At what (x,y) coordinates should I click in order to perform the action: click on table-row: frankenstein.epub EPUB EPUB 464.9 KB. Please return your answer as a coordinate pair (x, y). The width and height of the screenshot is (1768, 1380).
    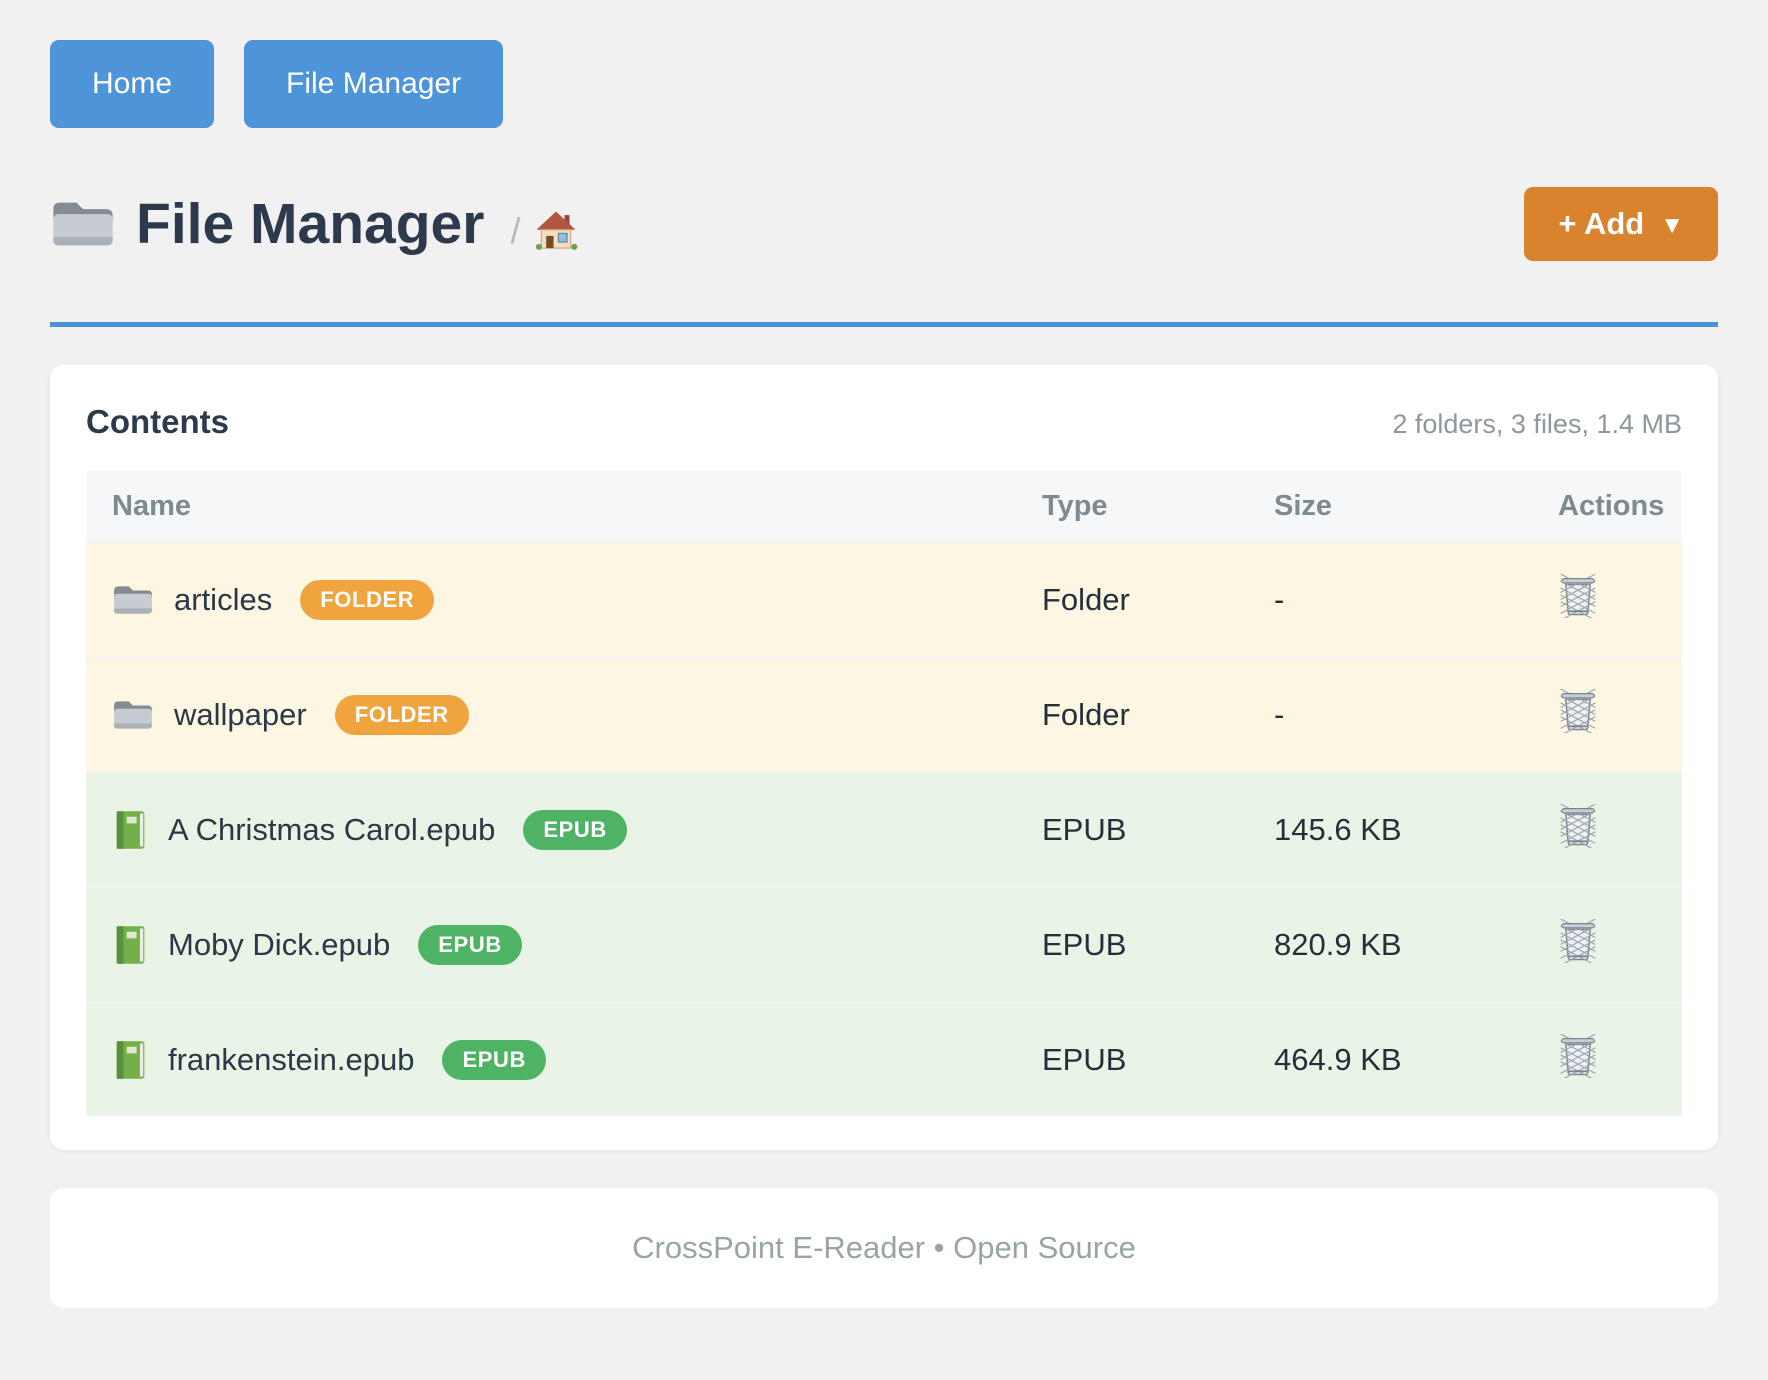
    Looking at the image, I should click on (884, 1058).